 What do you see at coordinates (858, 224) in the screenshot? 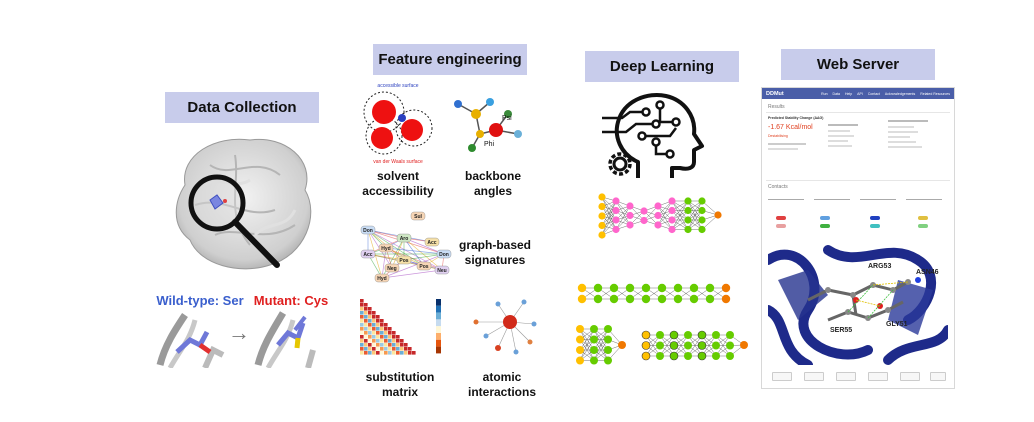
I see `ws-interaction-toggles` at bounding box center [858, 224].